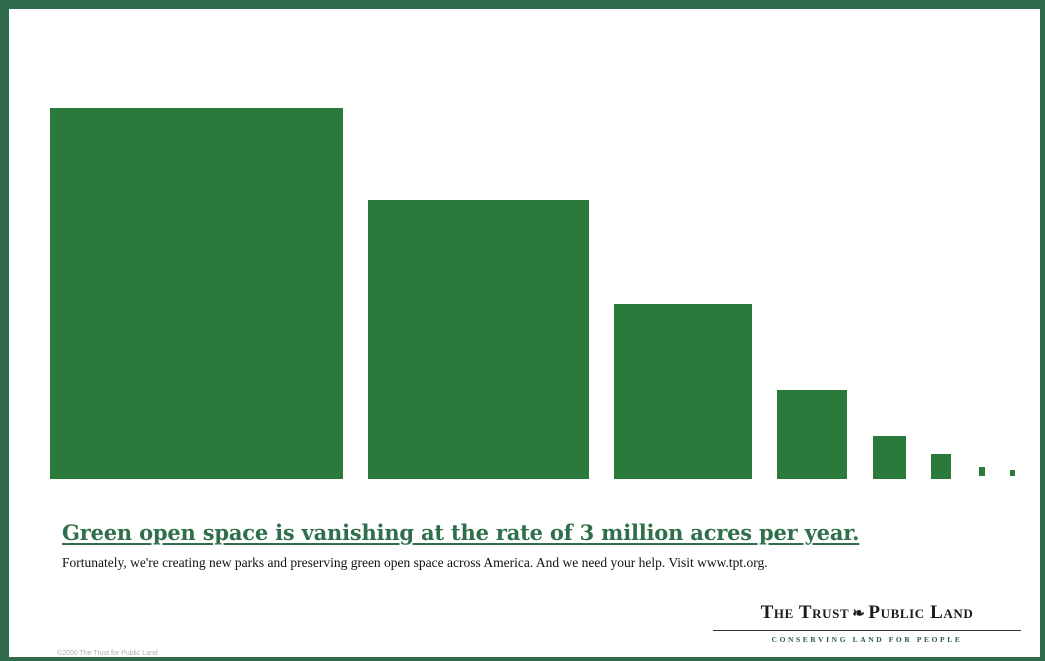 The height and width of the screenshot is (661, 1045). What do you see at coordinates (859, 614) in the screenshot?
I see `leaf-icon: ❧` at bounding box center [859, 614].